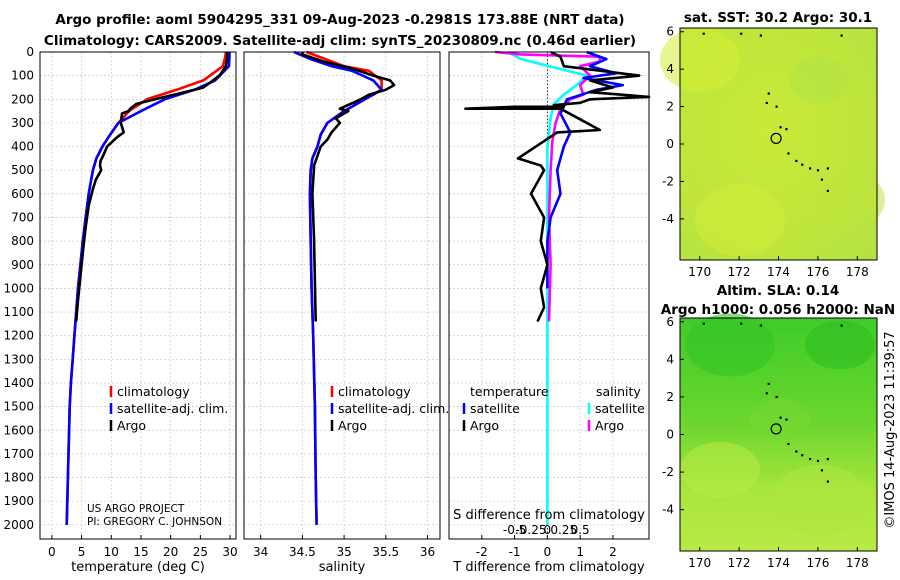 This screenshot has width=900, height=580. I want to click on legend-salinity-title: salinity, so click(618, 391).